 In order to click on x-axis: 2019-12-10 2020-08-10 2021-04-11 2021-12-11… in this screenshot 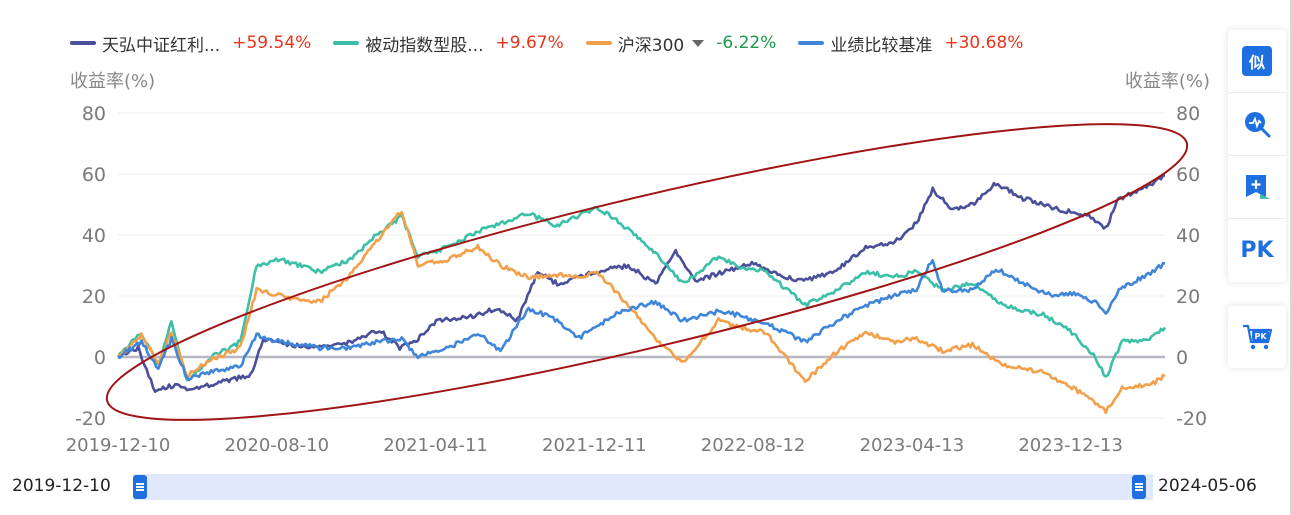, I will do `click(594, 445)`.